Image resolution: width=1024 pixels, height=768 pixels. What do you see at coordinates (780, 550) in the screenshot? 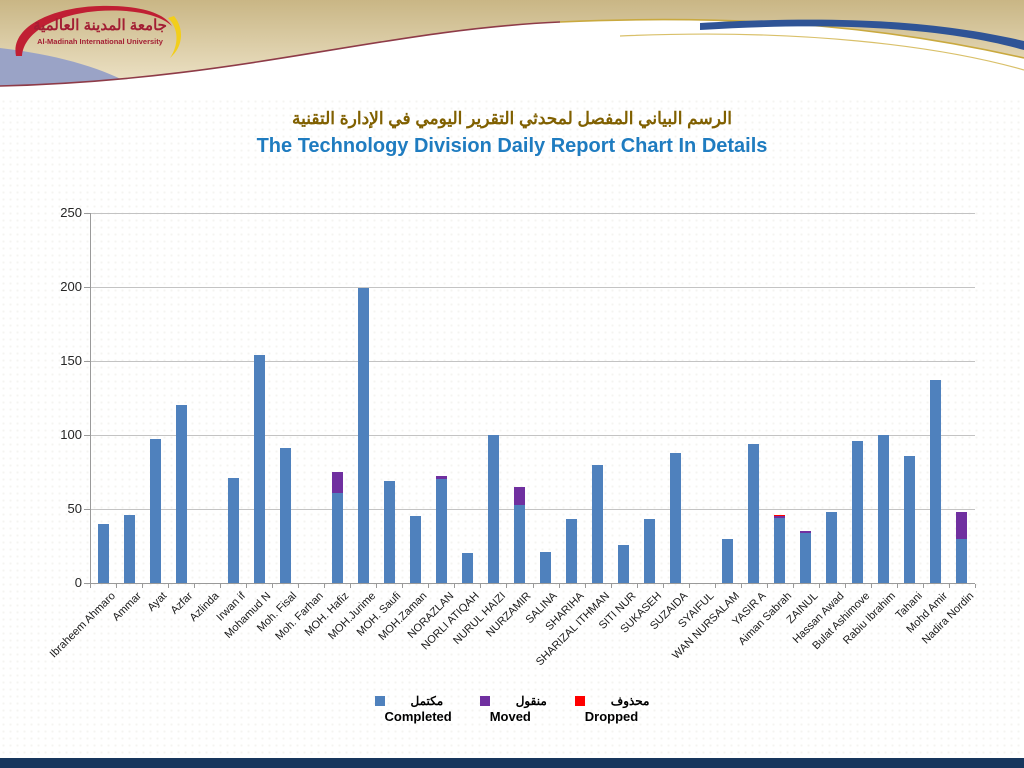
I see `bar-completed-aiman-sabrah` at bounding box center [780, 550].